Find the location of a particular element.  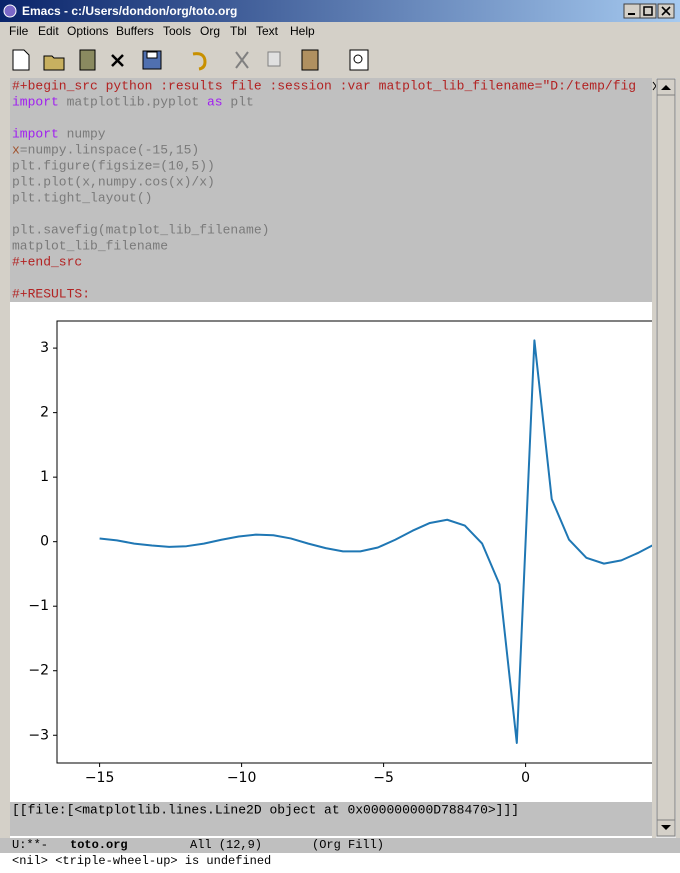

code-segment: plt is located at coordinates (238, 101).